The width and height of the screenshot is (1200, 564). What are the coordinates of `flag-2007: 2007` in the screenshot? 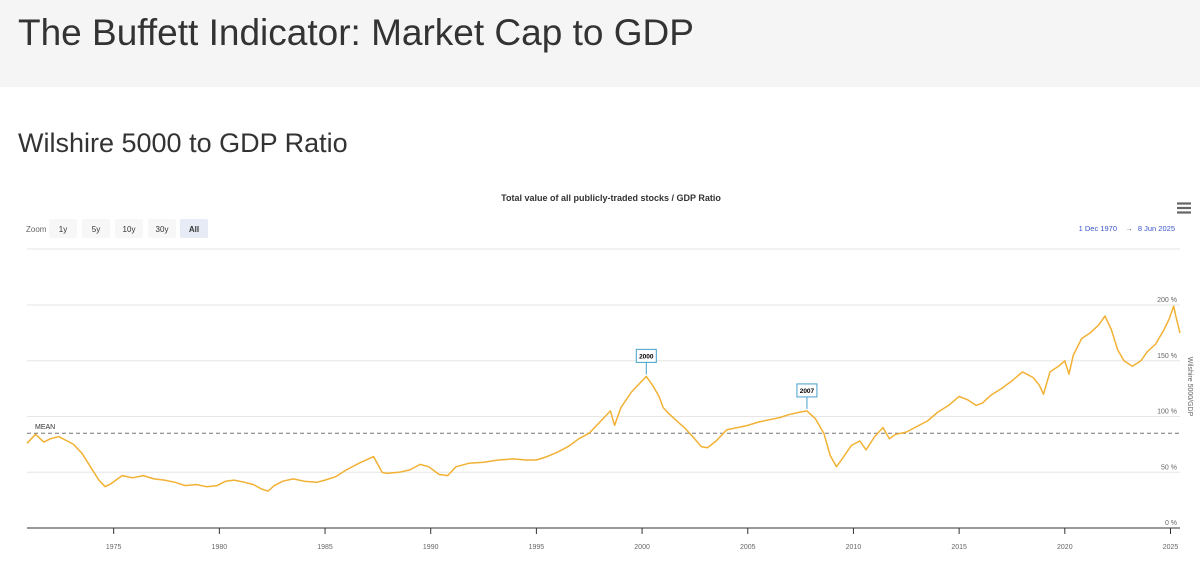 It's located at (807, 396).